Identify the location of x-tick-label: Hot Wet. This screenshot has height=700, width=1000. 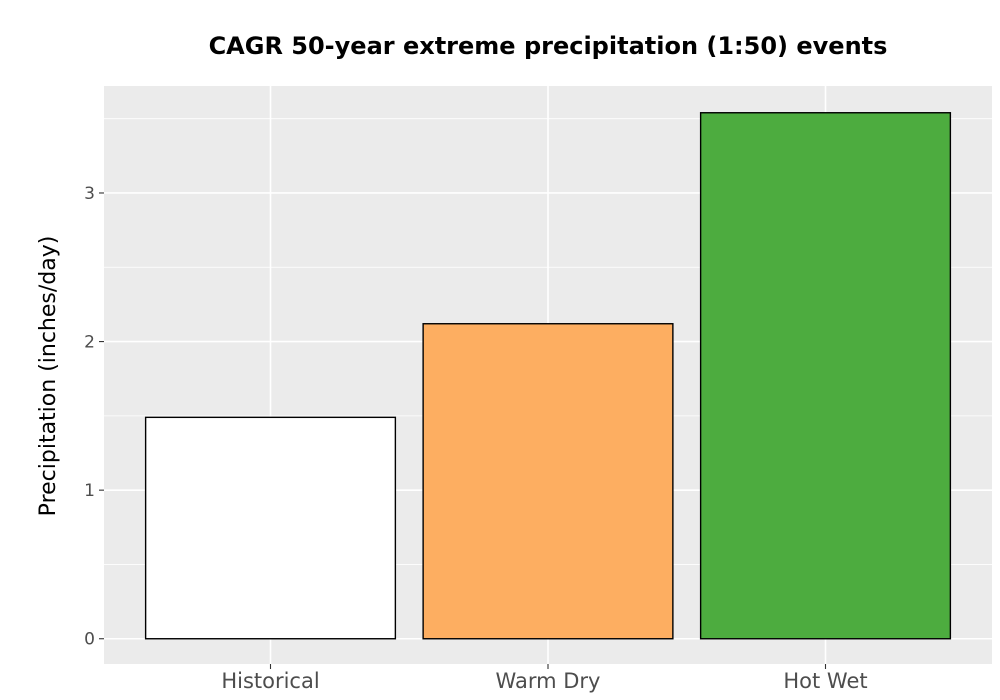
(825, 681).